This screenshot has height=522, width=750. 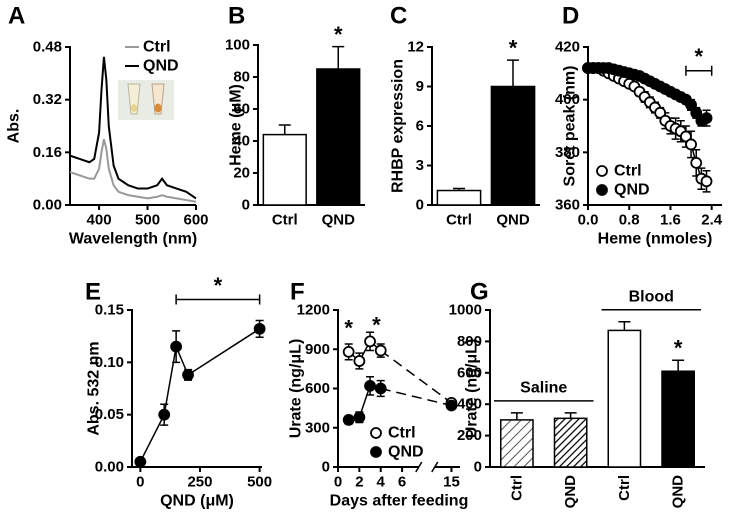 What do you see at coordinates (47, 99) in the screenshot?
I see `y-tick-label: 0.32` at bounding box center [47, 99].